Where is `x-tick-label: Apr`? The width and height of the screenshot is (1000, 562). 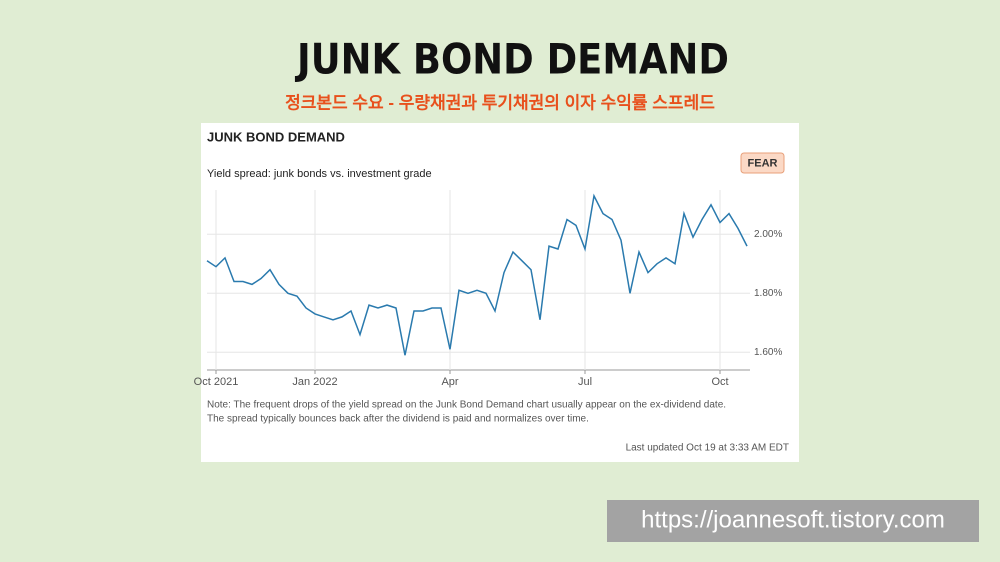 x-tick-label: Apr is located at coordinates (449, 382).